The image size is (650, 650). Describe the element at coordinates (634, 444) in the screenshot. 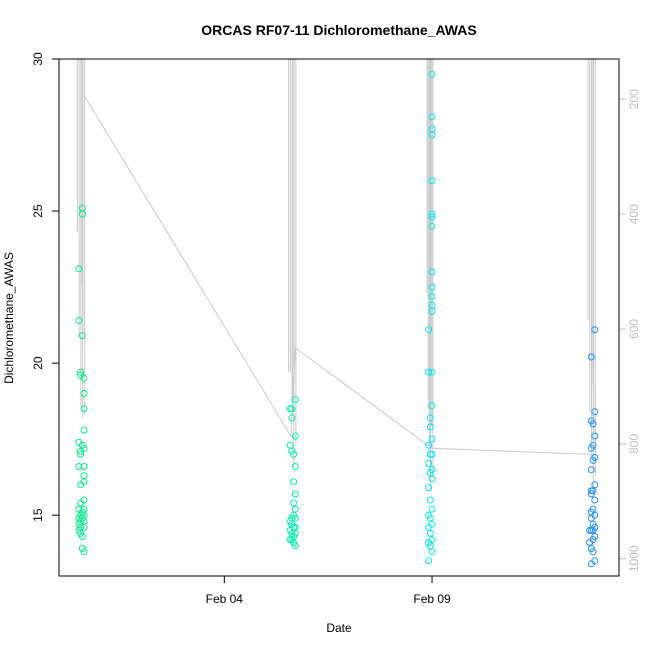

I see `right-axis-tick-label: 800` at that location.